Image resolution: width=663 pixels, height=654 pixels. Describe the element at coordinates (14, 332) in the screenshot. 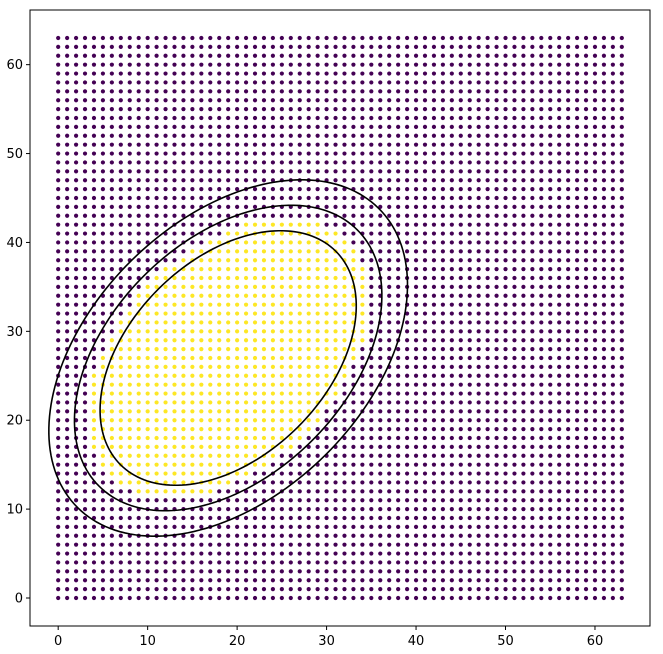

I see `y-tick-label: 30` at that location.